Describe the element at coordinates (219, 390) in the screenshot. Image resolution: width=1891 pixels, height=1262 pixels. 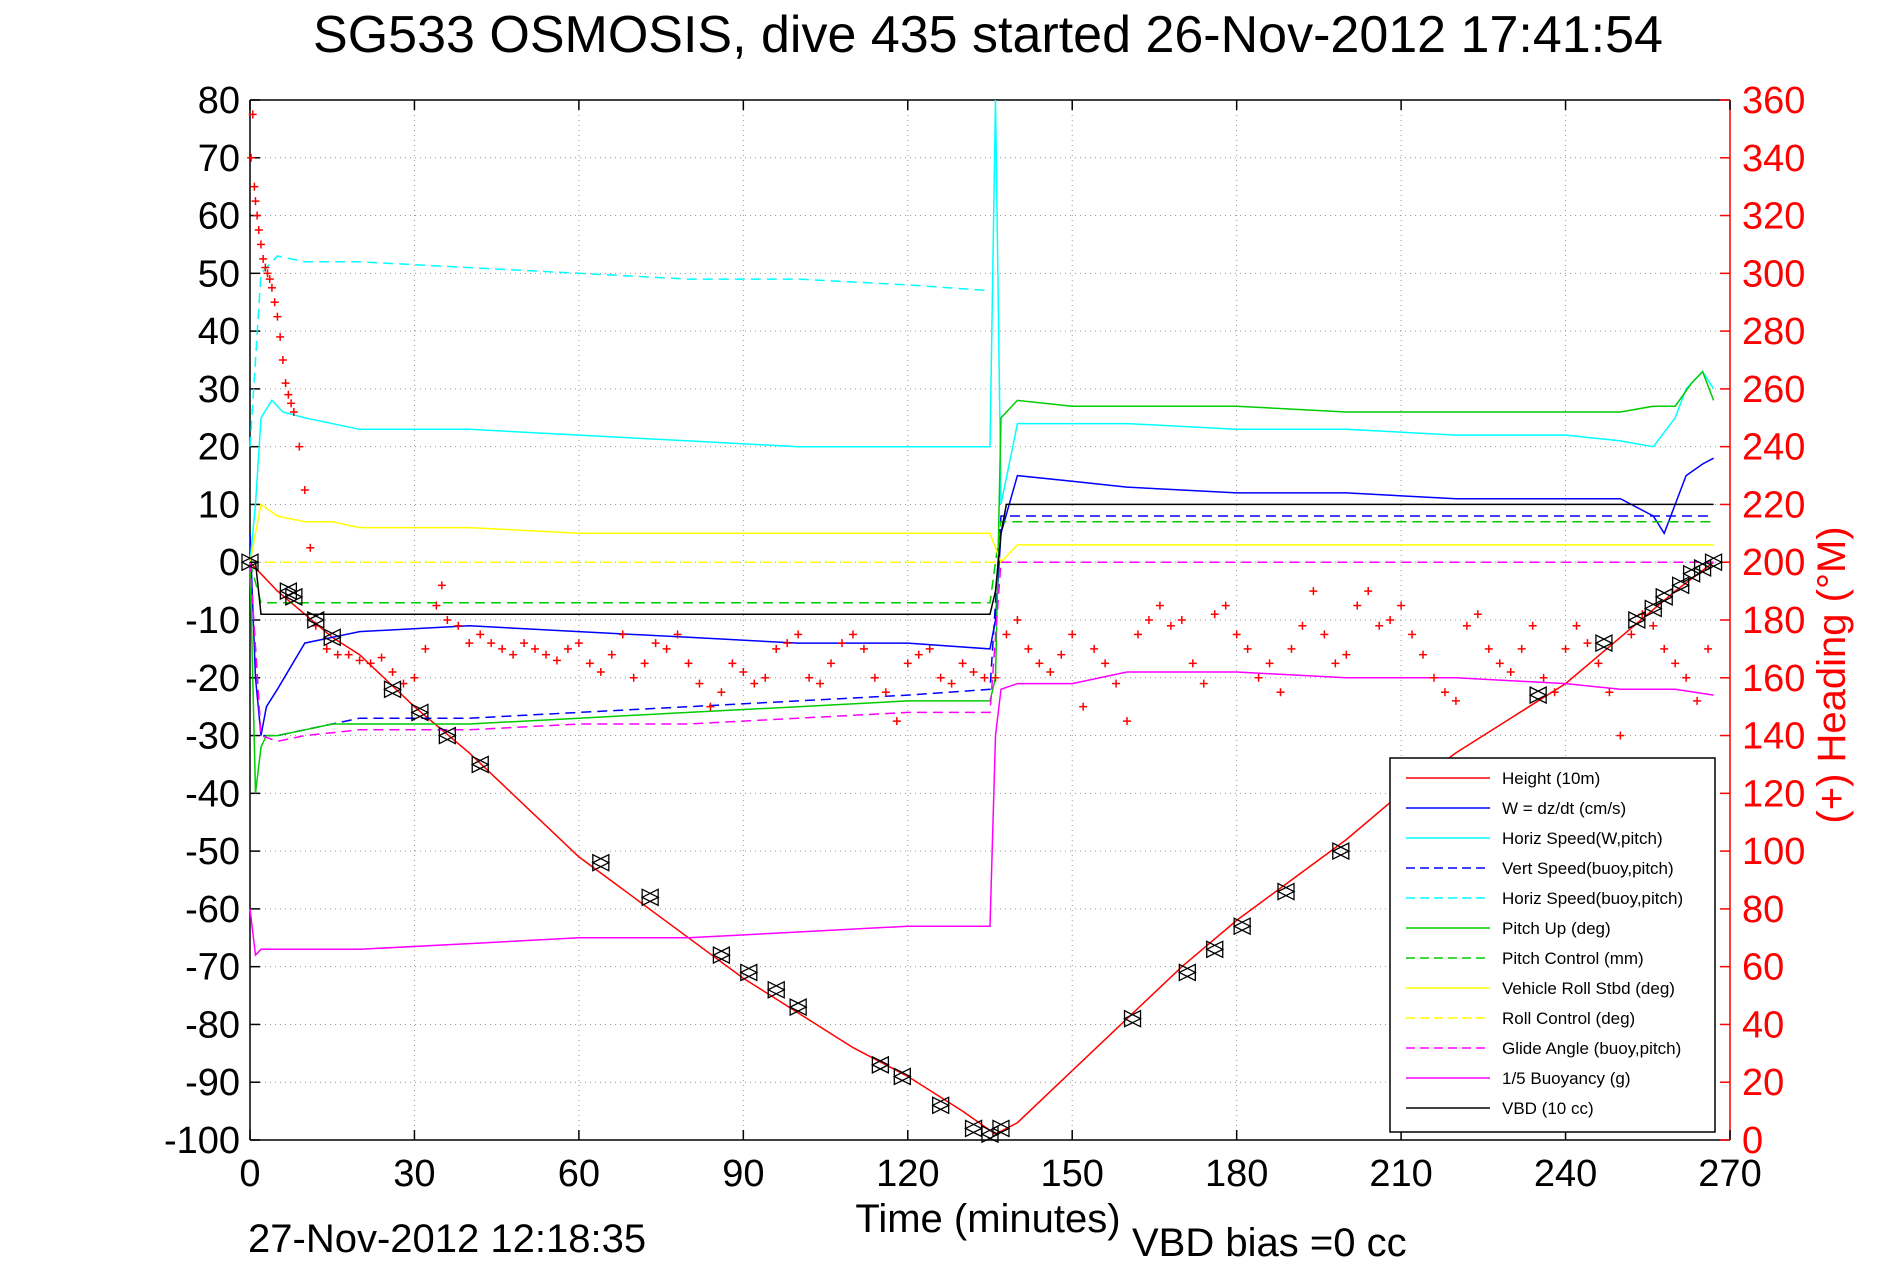
I see `y-tick-label: 30` at that location.